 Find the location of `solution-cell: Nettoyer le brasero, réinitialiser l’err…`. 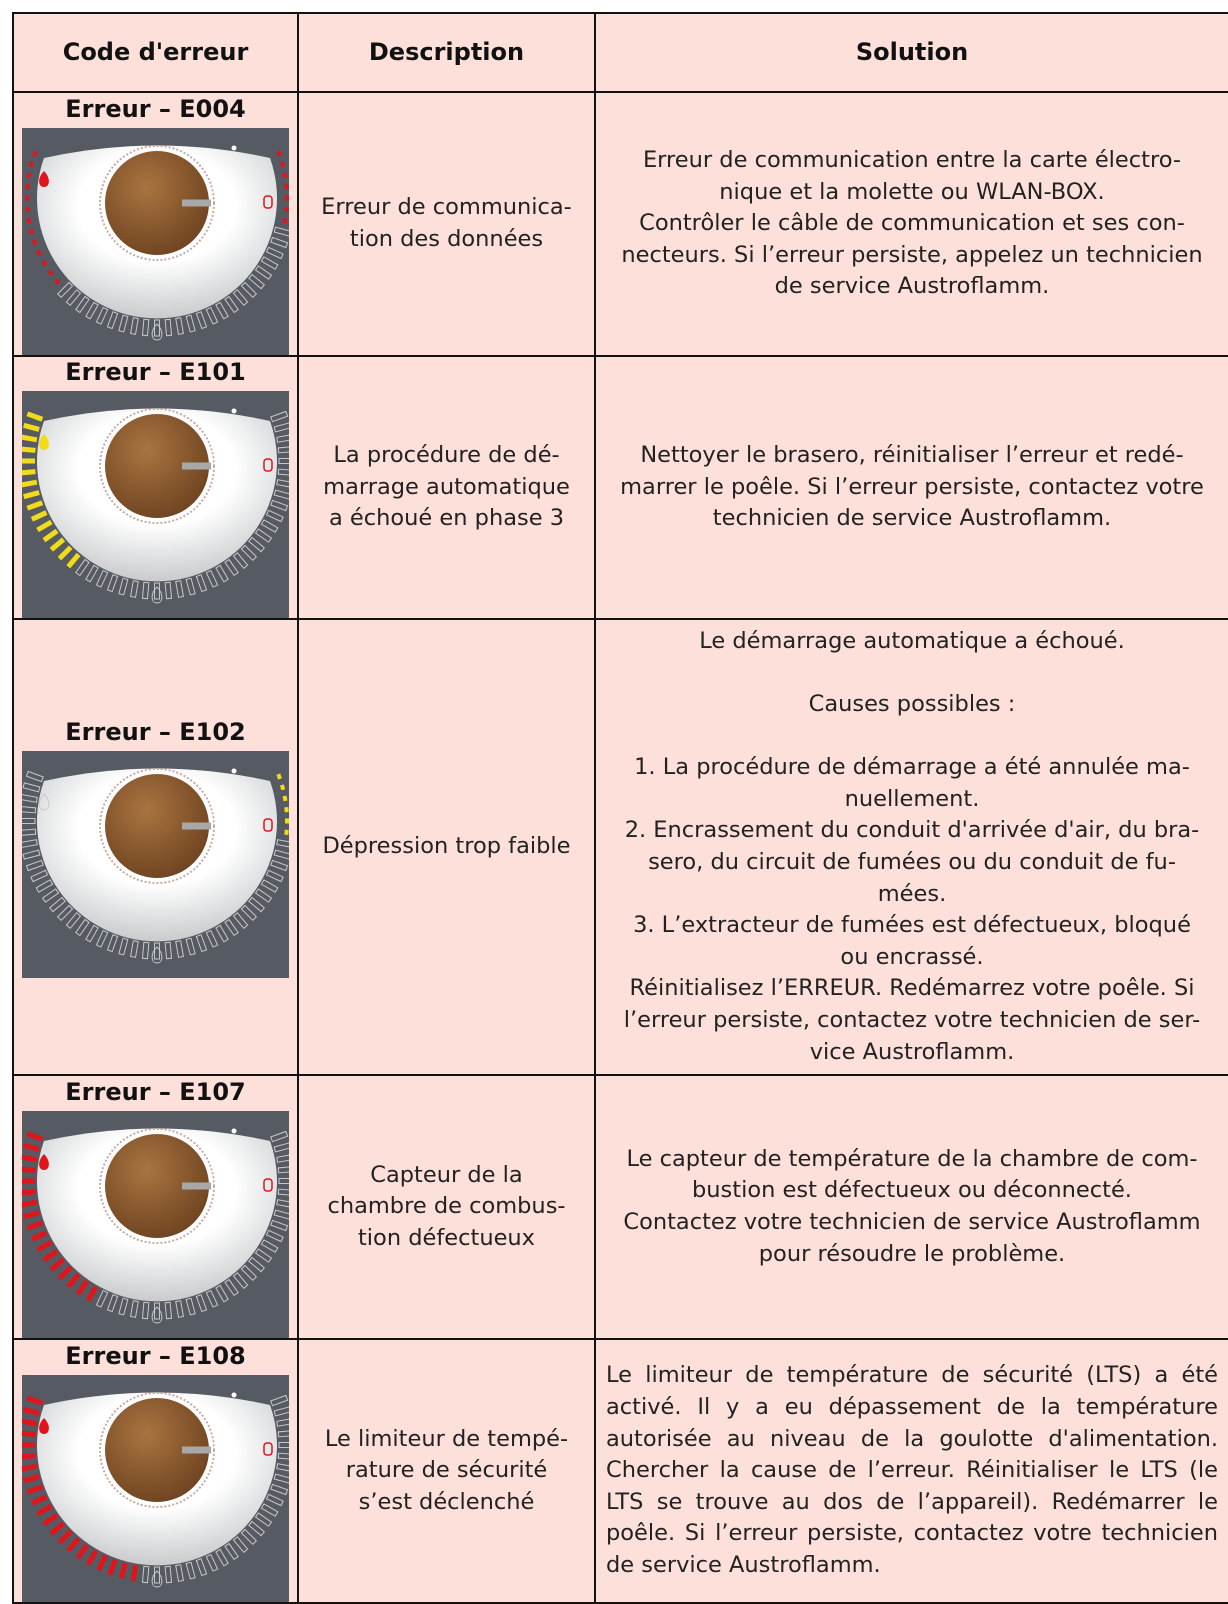

solution-cell: Nettoyer le brasero, réinitialiser l’err… is located at coordinates (912, 488).